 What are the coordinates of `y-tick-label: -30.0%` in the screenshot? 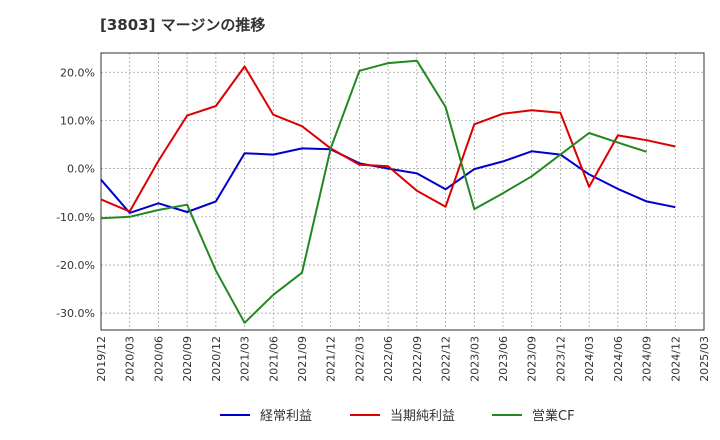 It's located at (75, 313).